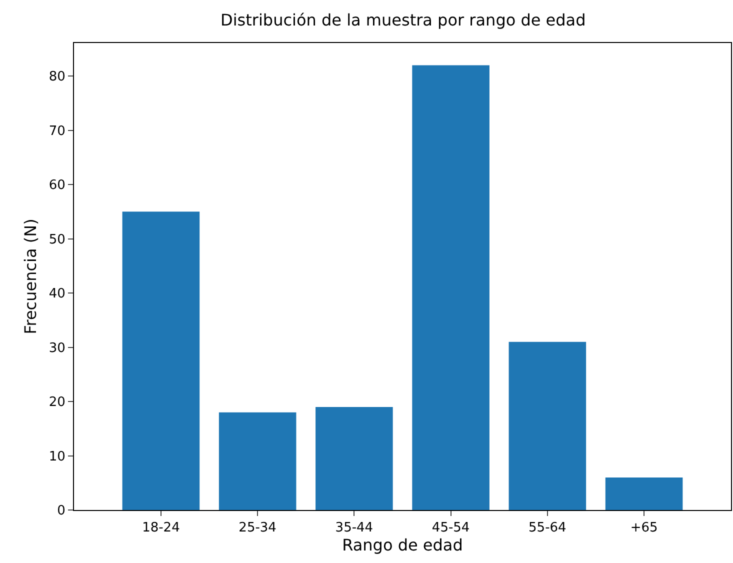 Image resolution: width=733 pixels, height=563 pixels. Describe the element at coordinates (257, 528) in the screenshot. I see `x-tick-label: 25-34` at that location.